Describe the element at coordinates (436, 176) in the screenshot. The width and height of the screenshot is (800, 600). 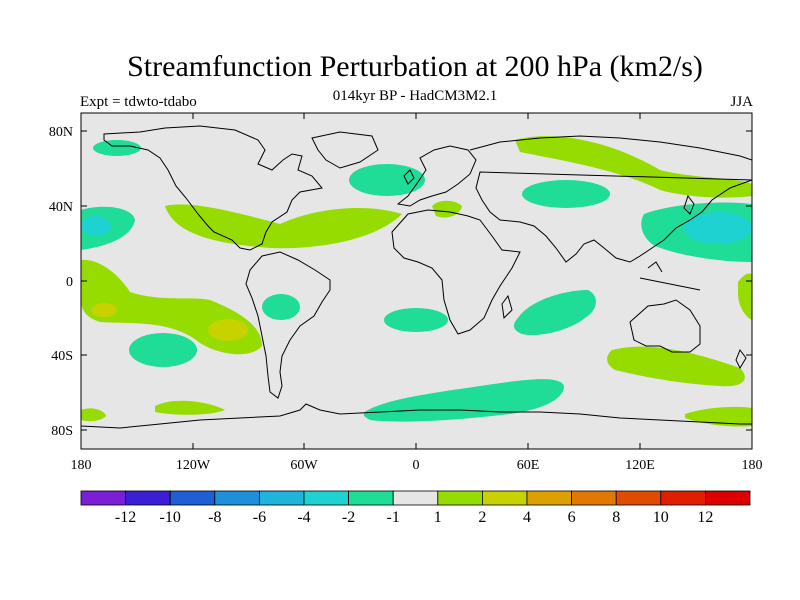
I see `europe-coast` at that location.